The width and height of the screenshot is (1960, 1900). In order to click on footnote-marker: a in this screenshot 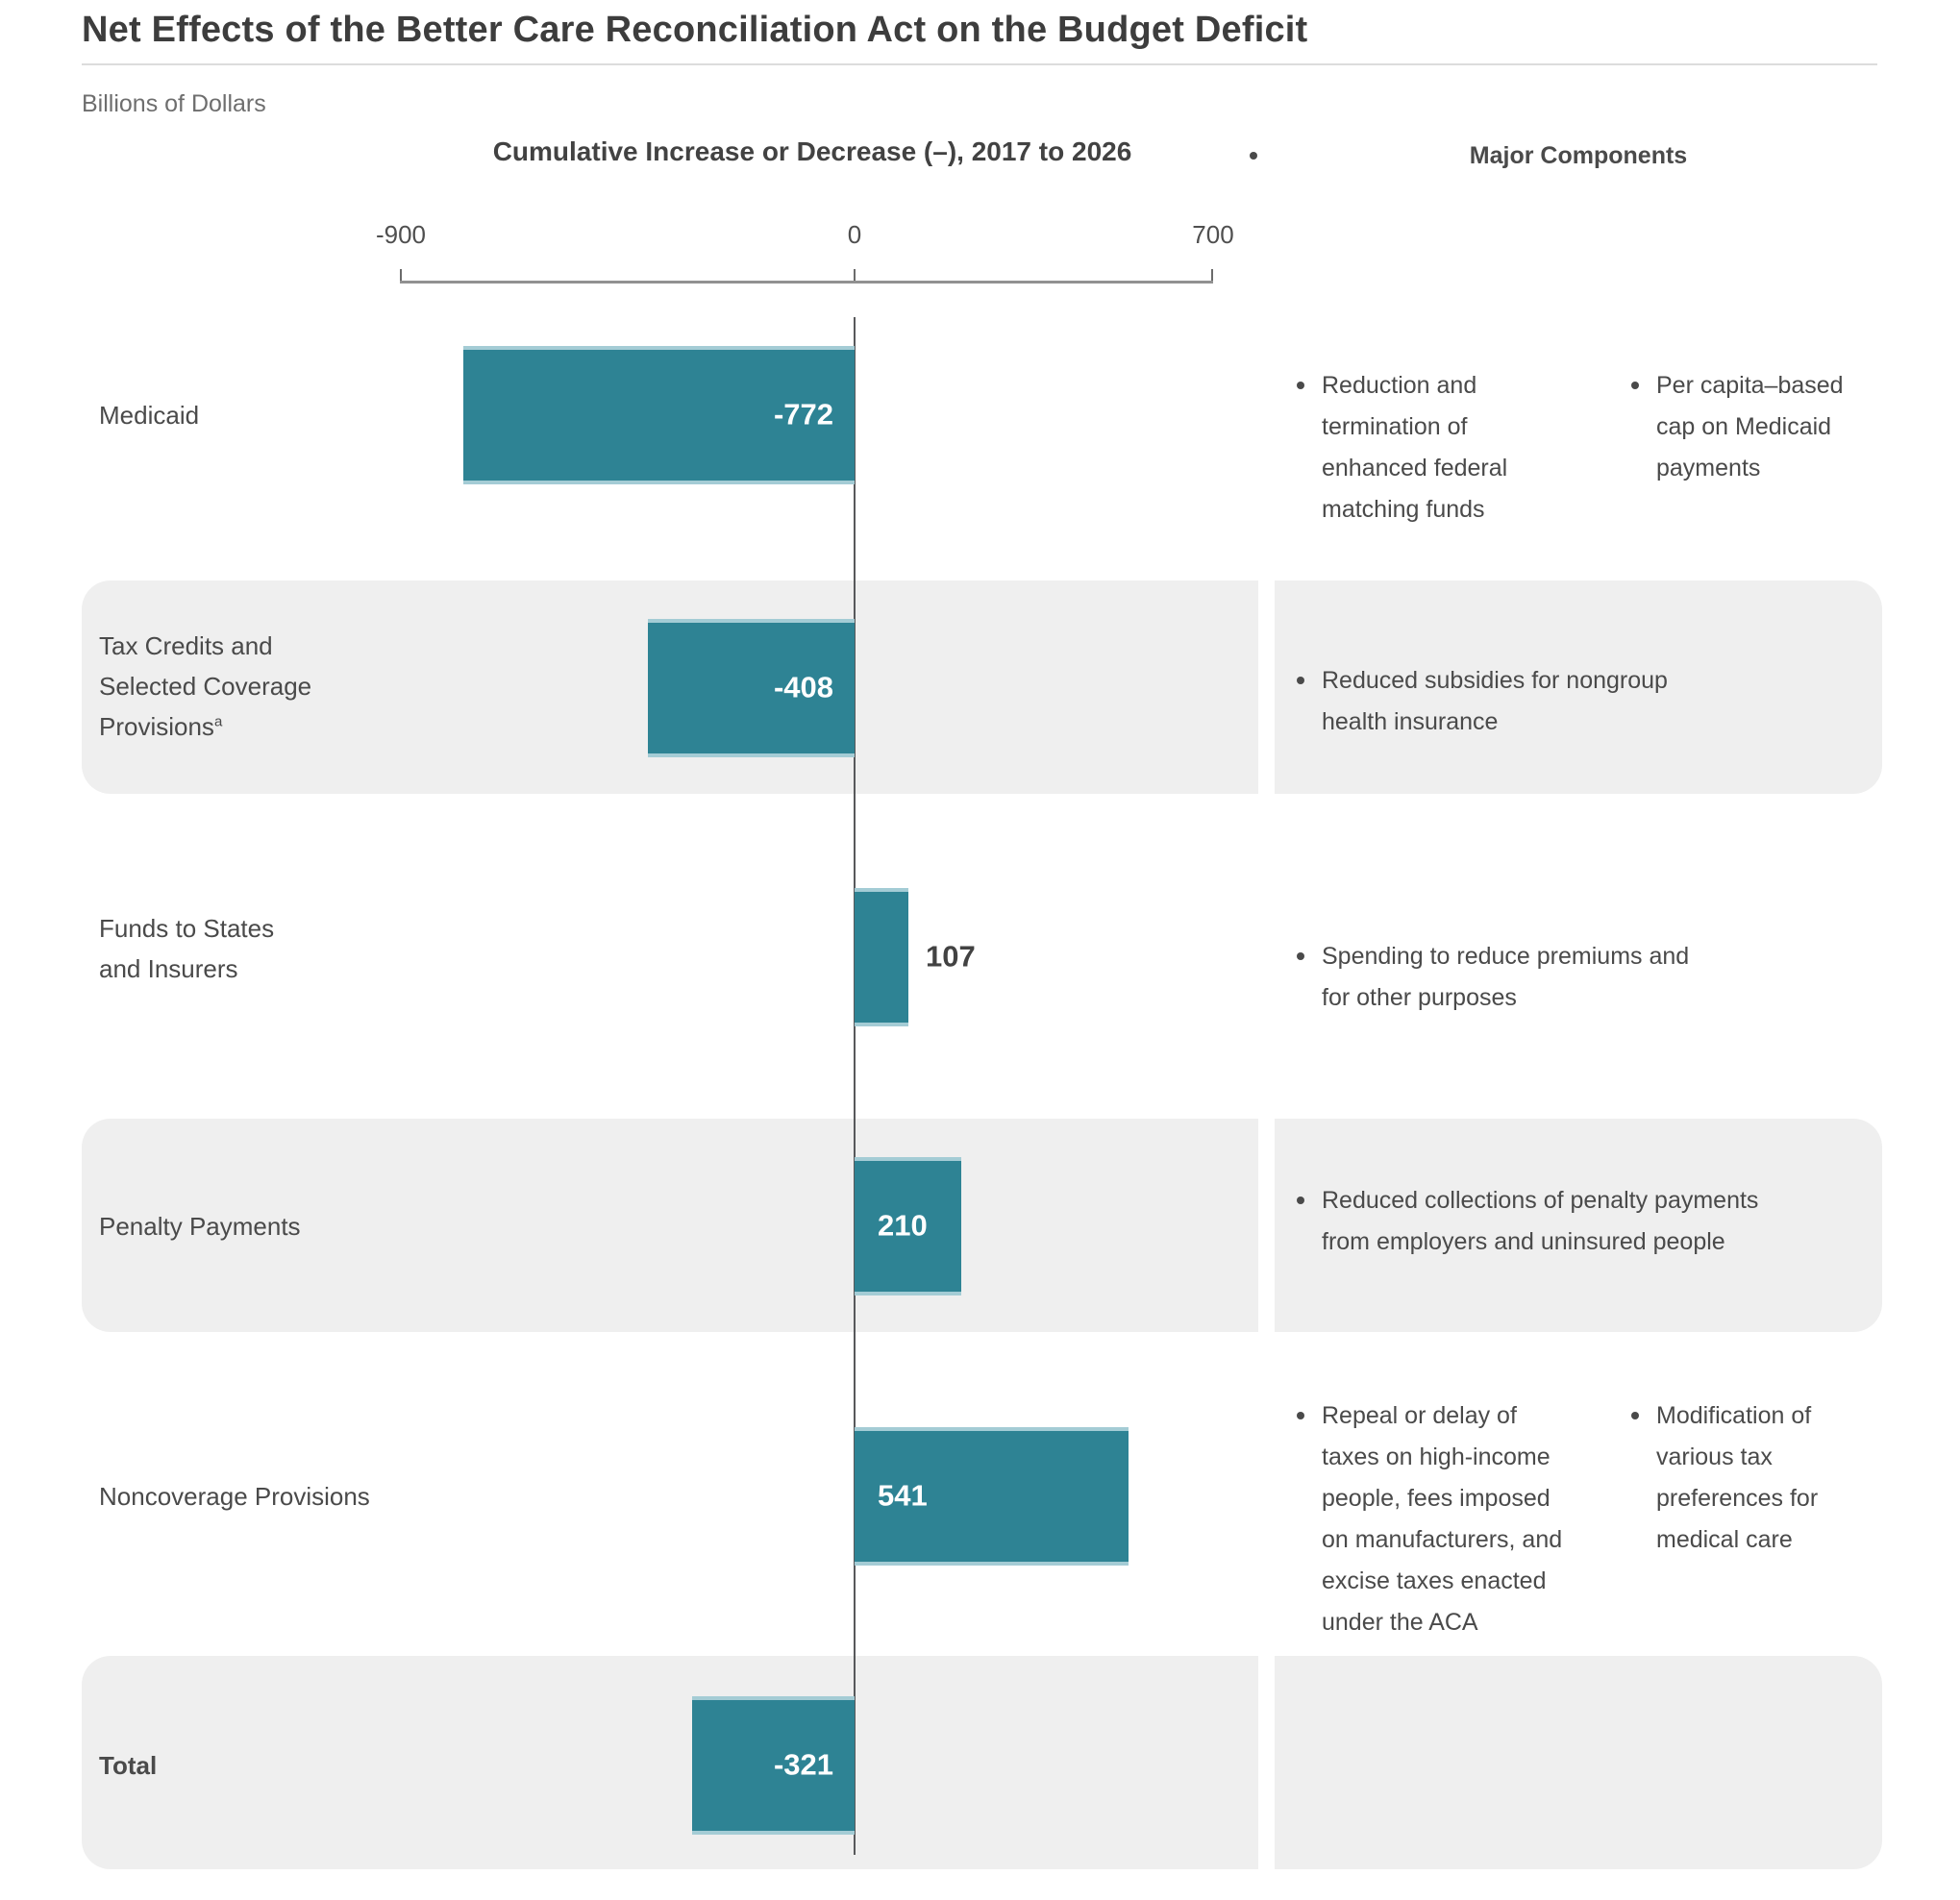, I will do `click(218, 721)`.